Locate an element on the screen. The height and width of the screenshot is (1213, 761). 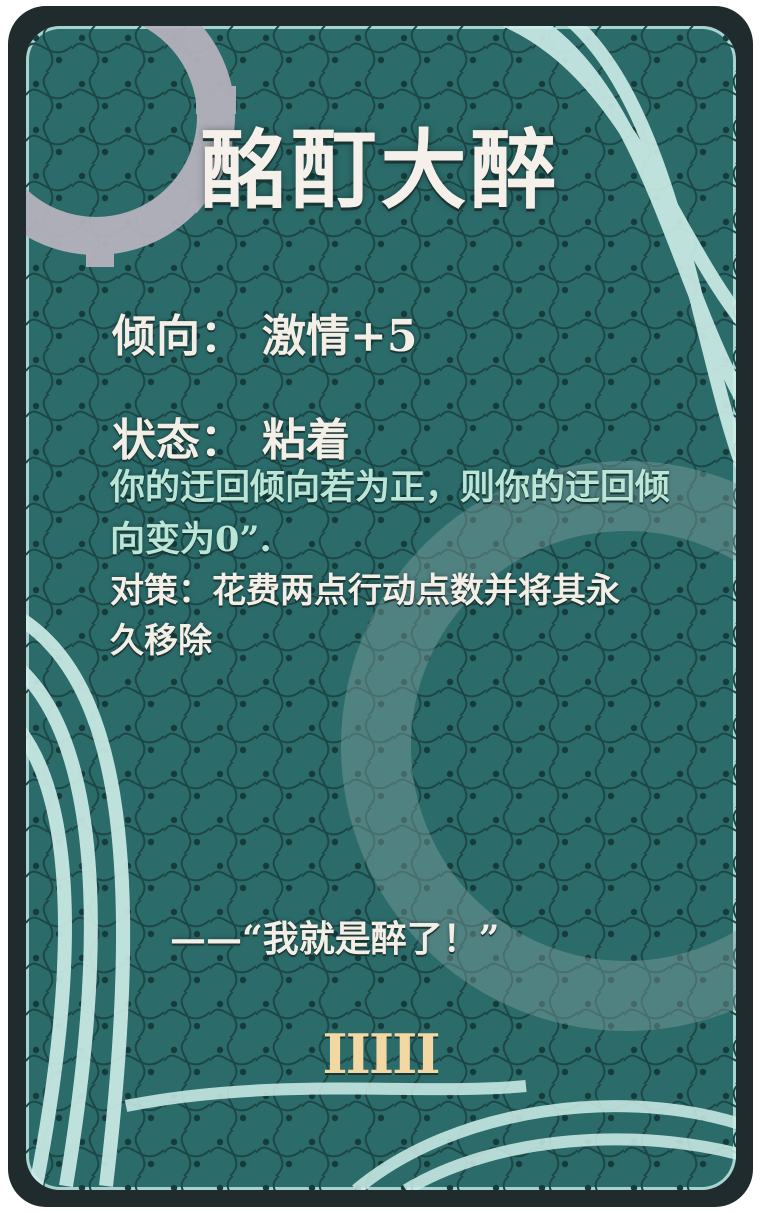
status-value: 粘着 is located at coordinates (306, 440).